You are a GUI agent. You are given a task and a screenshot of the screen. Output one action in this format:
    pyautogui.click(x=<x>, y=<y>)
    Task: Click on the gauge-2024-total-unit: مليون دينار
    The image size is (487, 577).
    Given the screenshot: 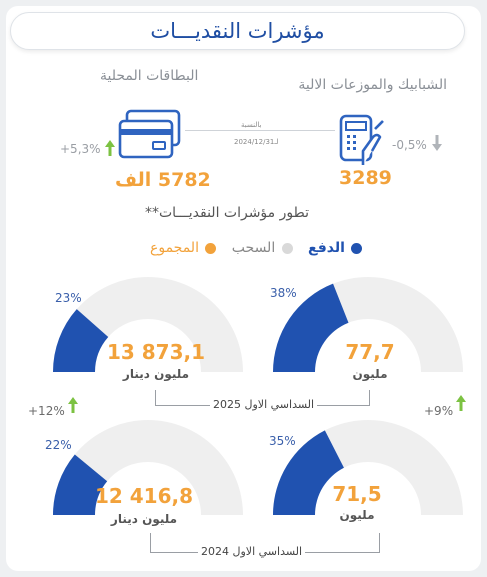 What is the action you would take?
    pyautogui.click(x=144, y=519)
    